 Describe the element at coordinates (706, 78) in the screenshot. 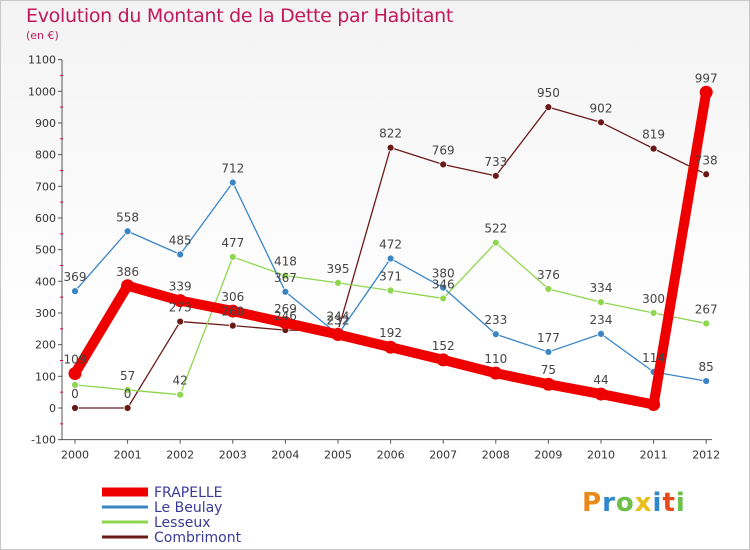

I see `data-label: 997` at that location.